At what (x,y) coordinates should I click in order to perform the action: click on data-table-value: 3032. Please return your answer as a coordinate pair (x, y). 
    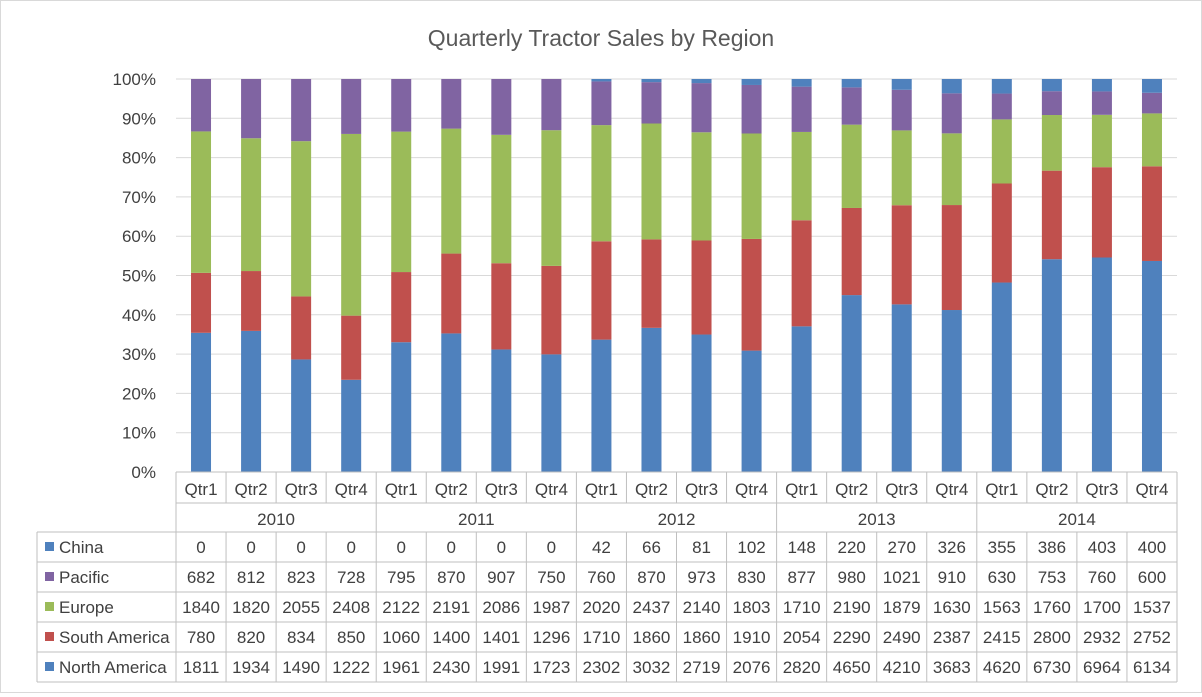
    Looking at the image, I should click on (652, 667).